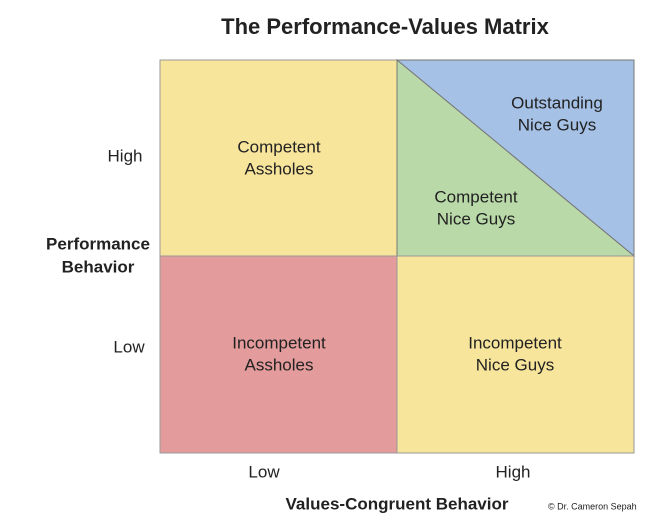 Image resolution: width=645 pixels, height=524 pixels. What do you see at coordinates (264, 471) in the screenshot?
I see `x-tick-label: Low` at bounding box center [264, 471].